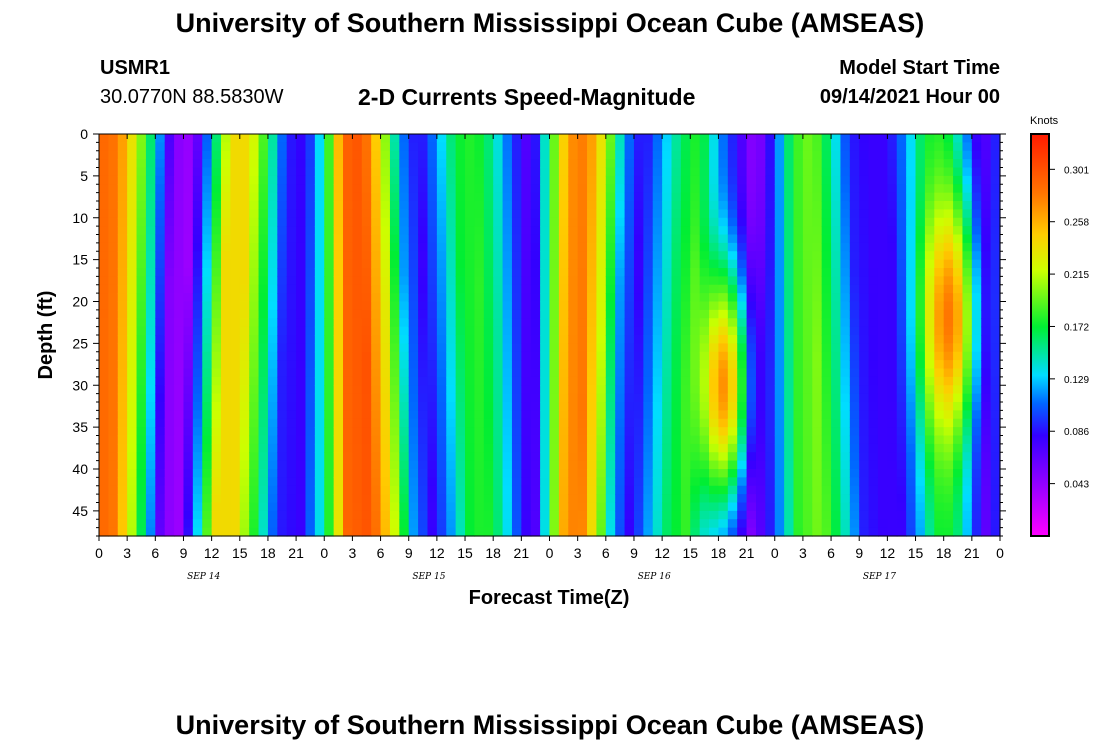 Image resolution: width=1100 pixels, height=750 pixels. What do you see at coordinates (353, 553) in the screenshot?
I see `x-tick-label: 3` at bounding box center [353, 553].